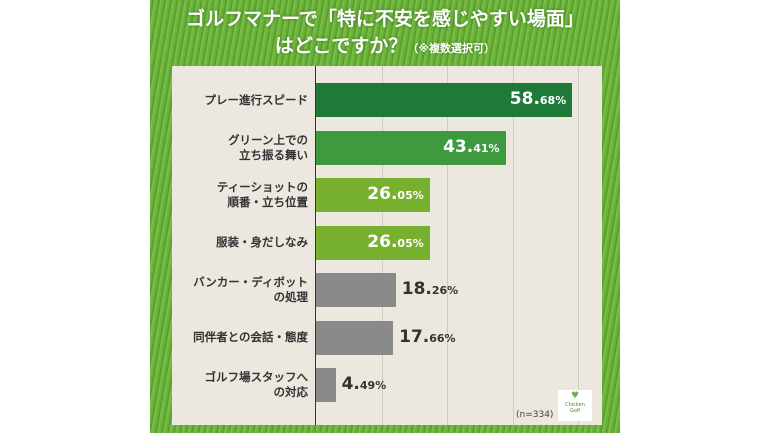 The height and width of the screenshot is (433, 770). Describe the element at coordinates (250, 337) in the screenshot. I see `category-label: 同伴者との会話・態度` at that location.